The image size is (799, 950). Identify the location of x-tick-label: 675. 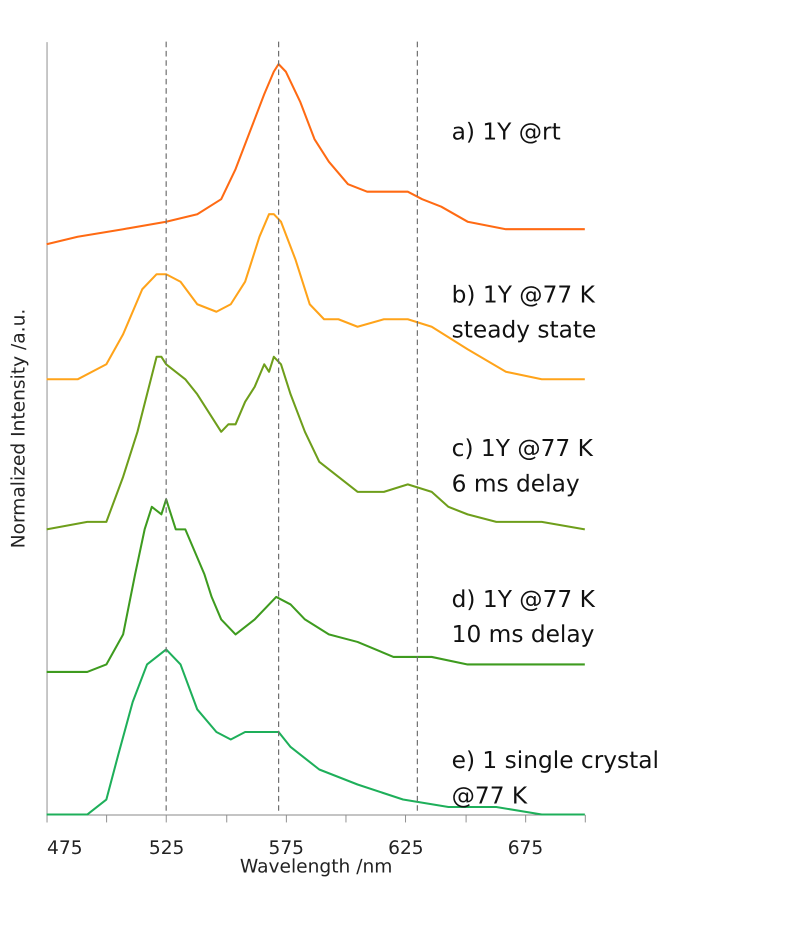
(526, 849).